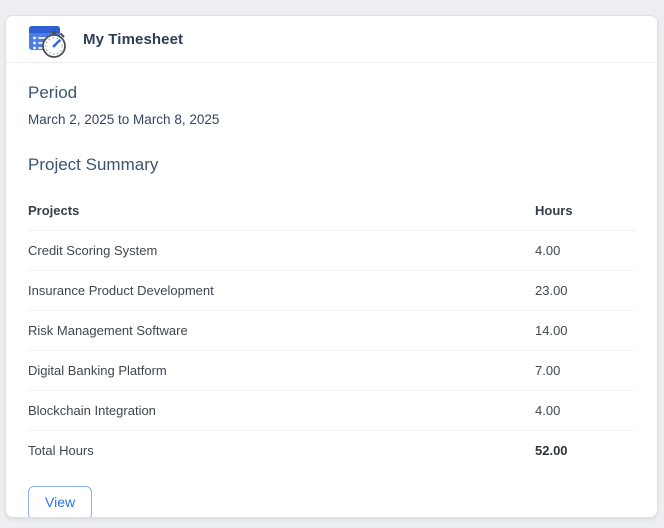  Describe the element at coordinates (93, 164) in the screenshot. I see `project-summary-heading: Project Summary` at that location.